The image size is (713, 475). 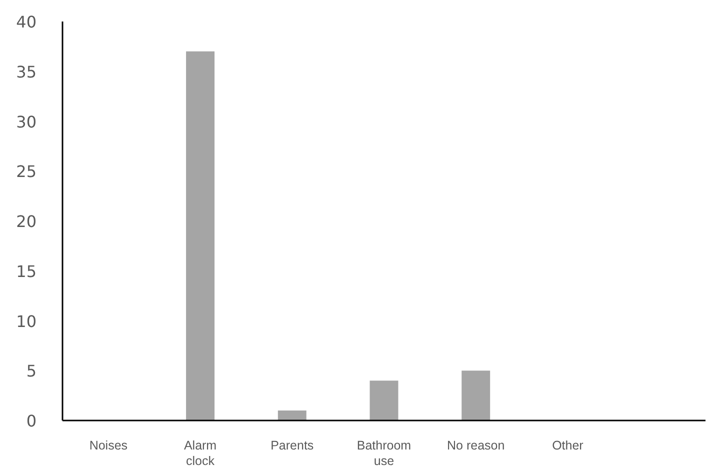 I want to click on x-tick-label: Alarm clock, so click(x=200, y=453).